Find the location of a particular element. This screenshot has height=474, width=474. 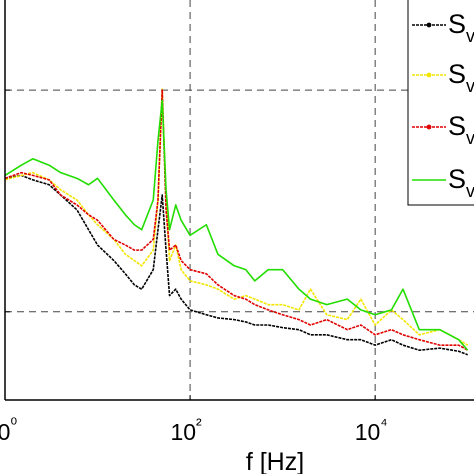

x-tick-label: 10⁰ is located at coordinates (8, 430).